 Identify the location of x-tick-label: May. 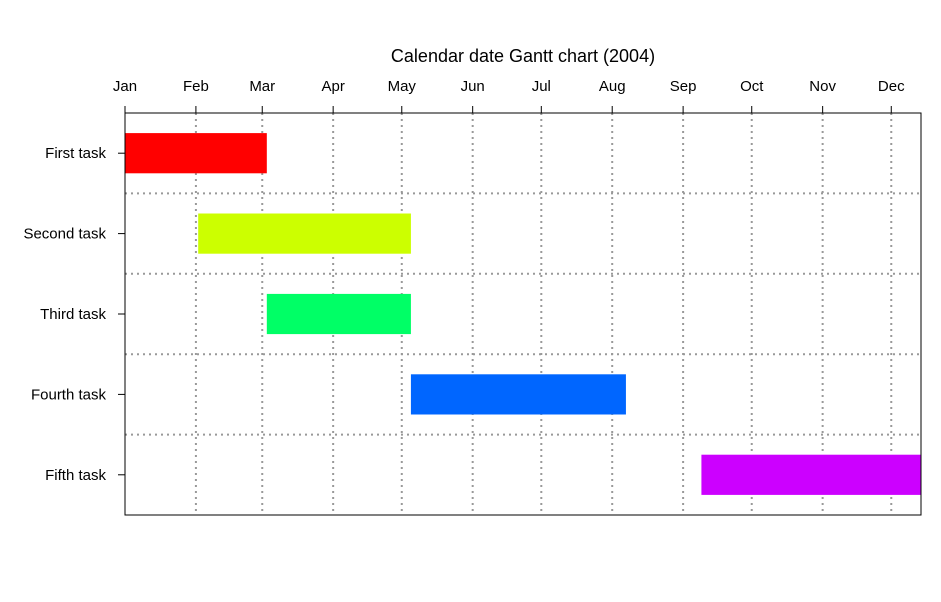
(402, 86).